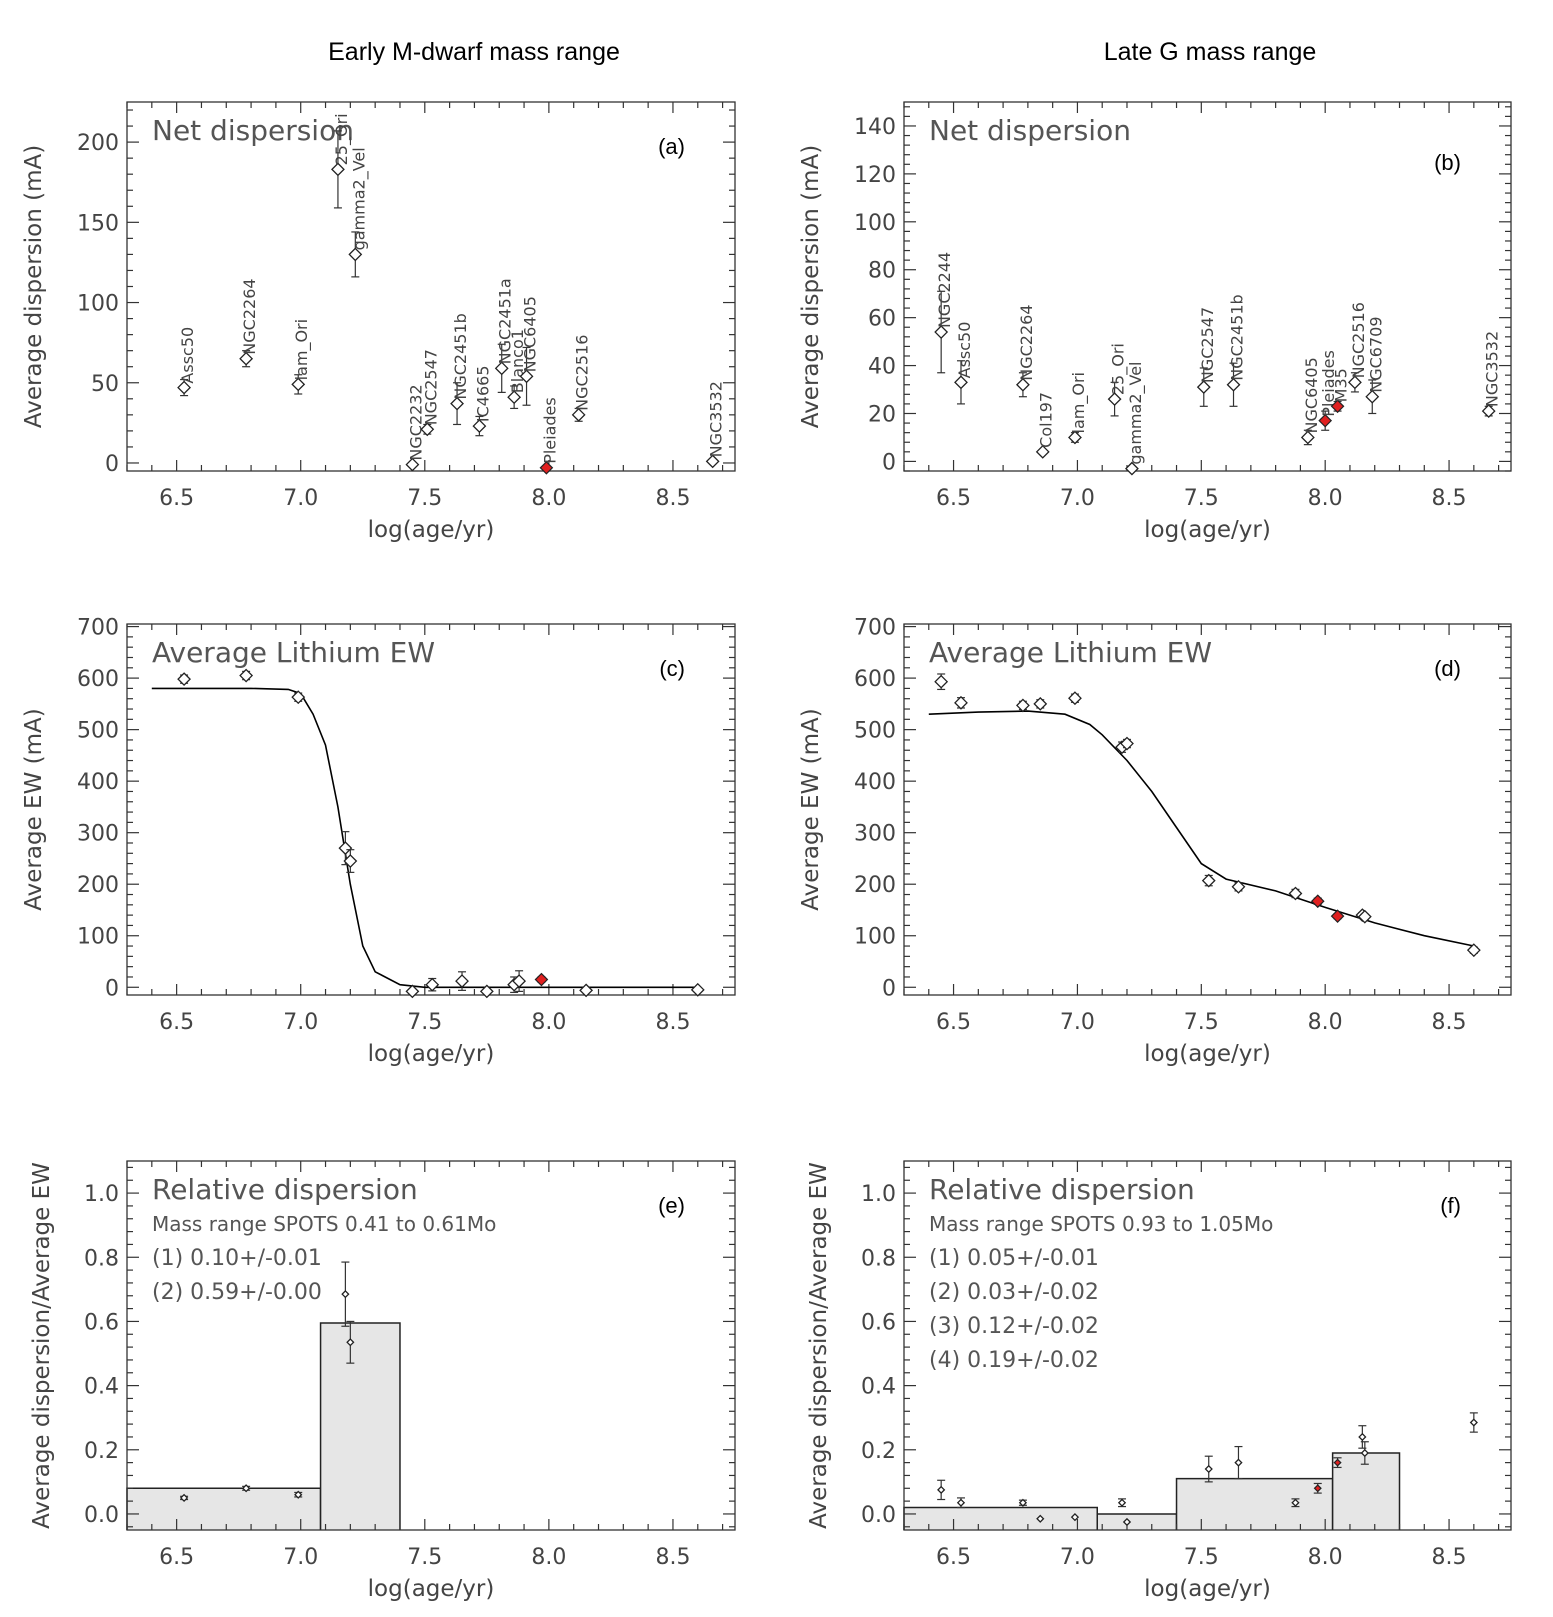 Image resolution: width=1553 pixels, height=1617 pixels. I want to click on point-label: IC4665, so click(482, 393).